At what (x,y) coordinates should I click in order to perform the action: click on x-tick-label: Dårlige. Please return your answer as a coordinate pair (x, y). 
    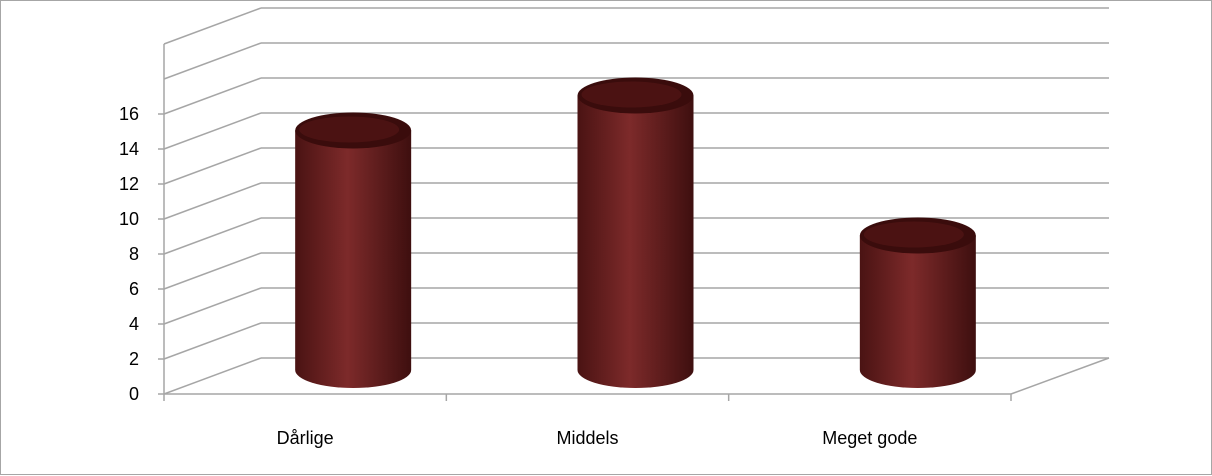
    Looking at the image, I should click on (305, 438).